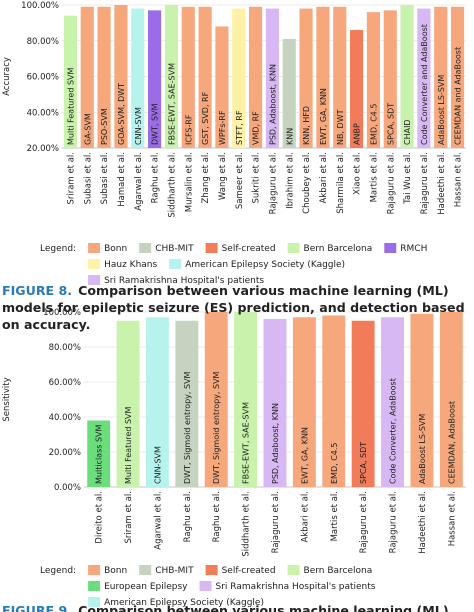 The image size is (474, 612). What do you see at coordinates (87, 129) in the screenshot?
I see `bar-label: GA-SVM` at bounding box center [87, 129].